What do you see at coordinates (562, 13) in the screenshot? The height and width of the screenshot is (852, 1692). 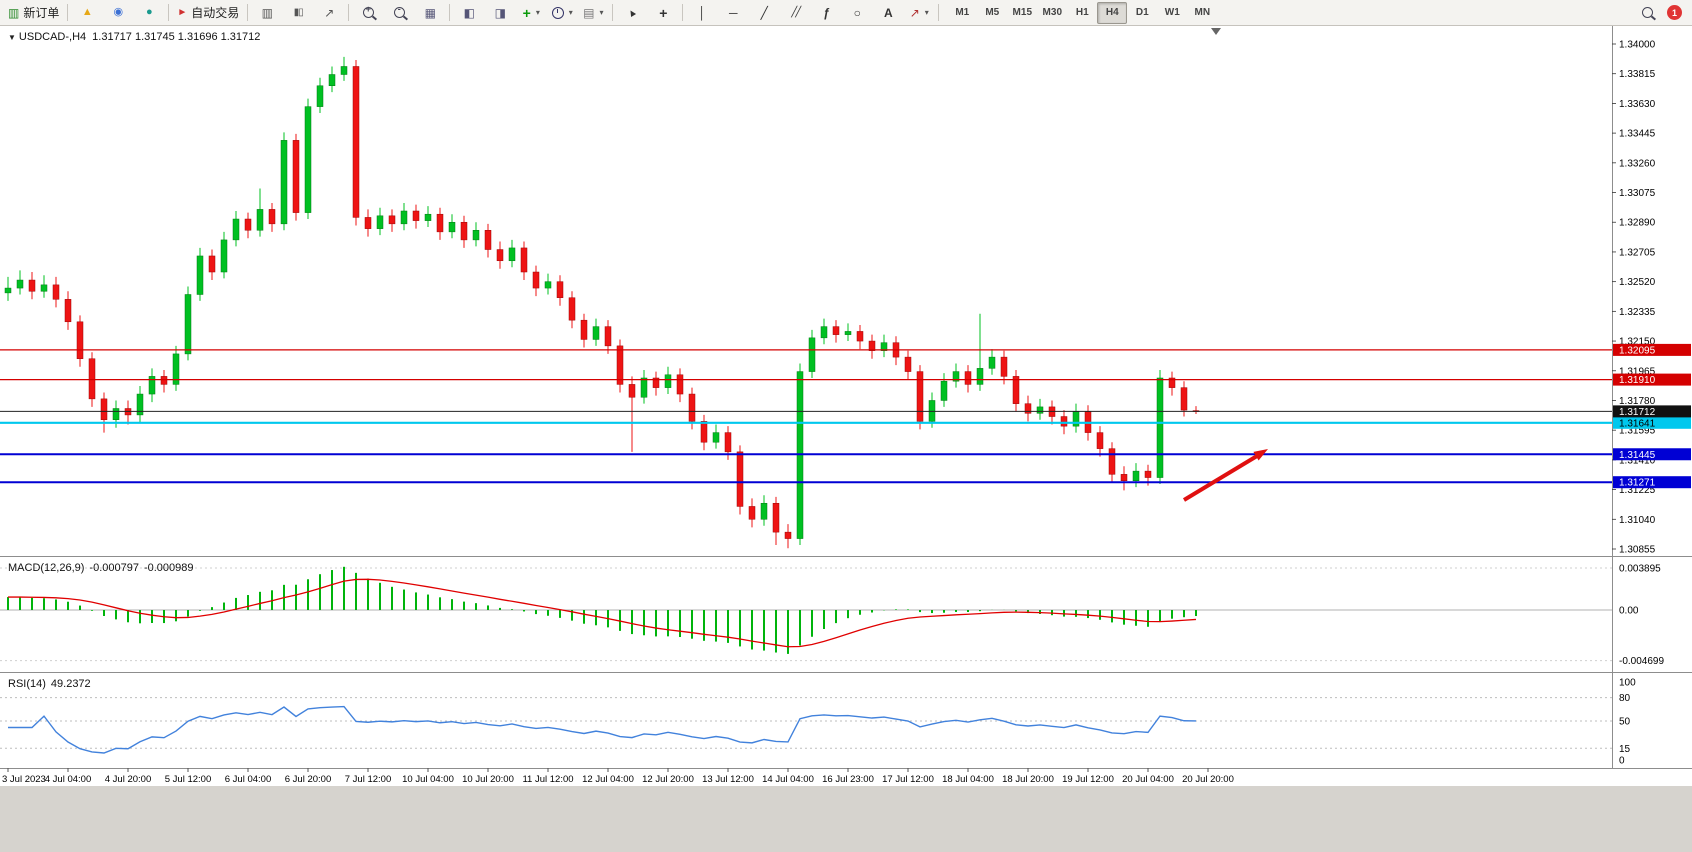 I see `period-button: ▾` at bounding box center [562, 13].